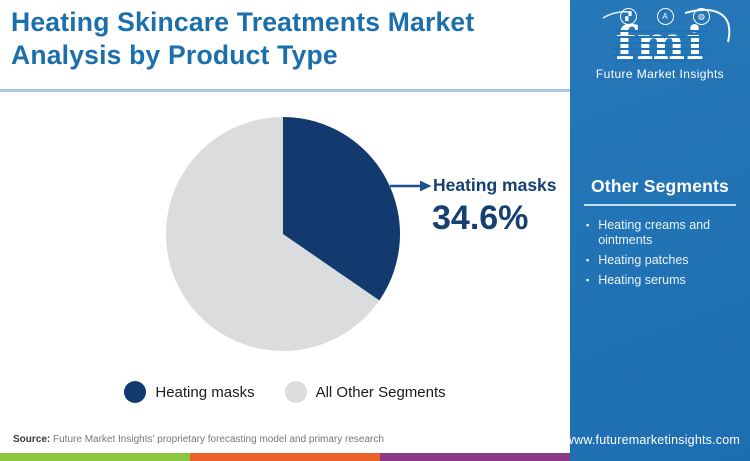 The width and height of the screenshot is (750, 461). I want to click on globe-icon: ◍, so click(701, 16).